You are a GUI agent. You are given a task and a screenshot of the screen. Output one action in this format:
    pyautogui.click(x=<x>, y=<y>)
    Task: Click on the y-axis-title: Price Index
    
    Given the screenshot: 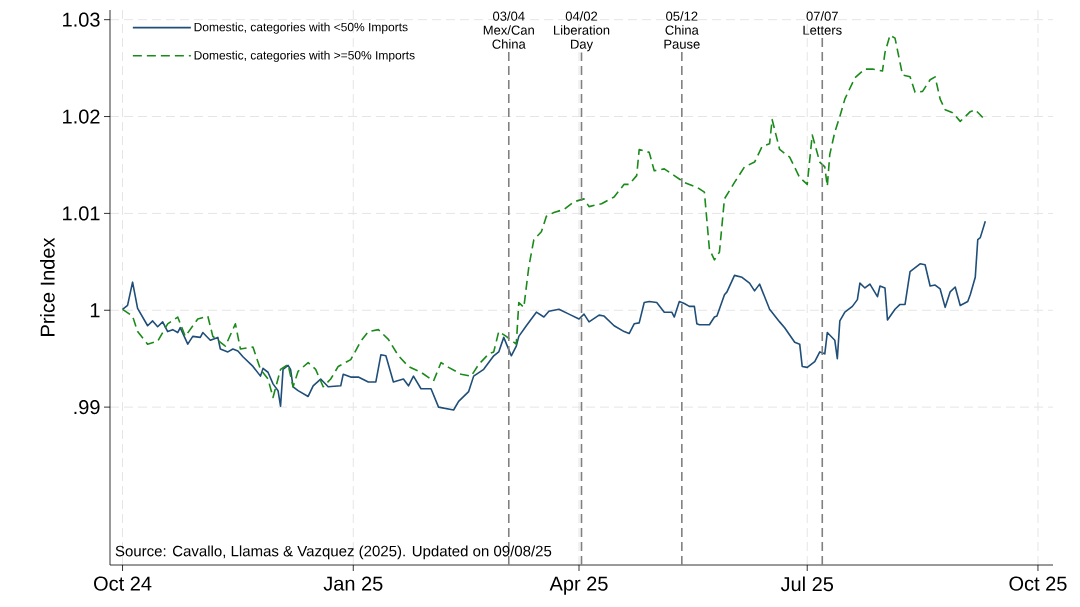 What is the action you would take?
    pyautogui.click(x=47, y=286)
    